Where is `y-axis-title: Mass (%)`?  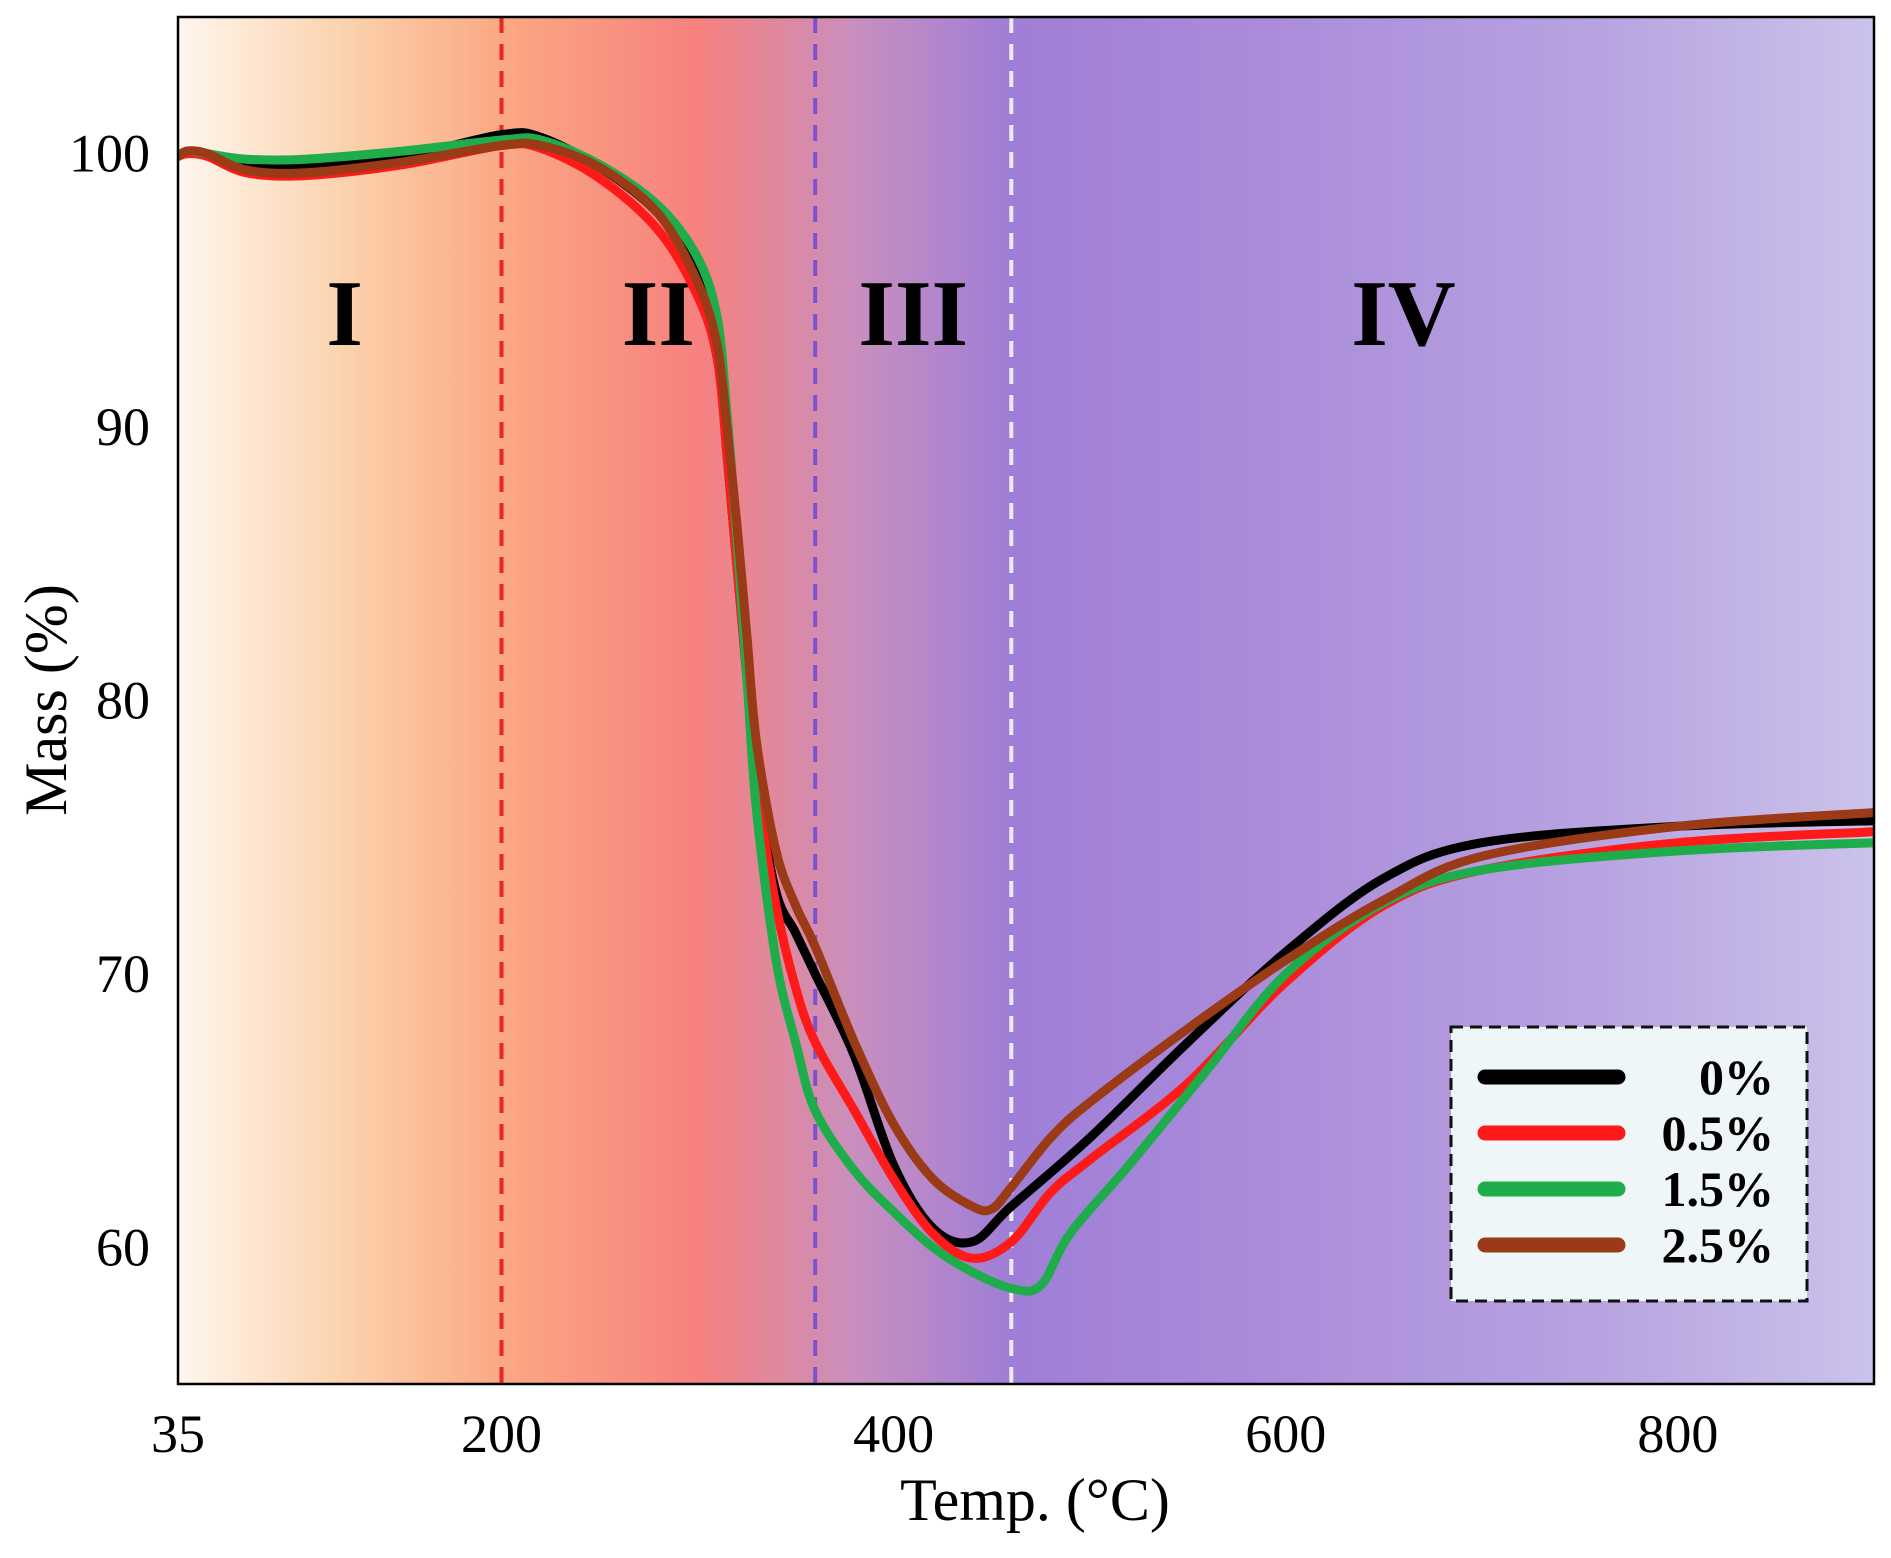 y-axis-title: Mass (%) is located at coordinates (46, 700).